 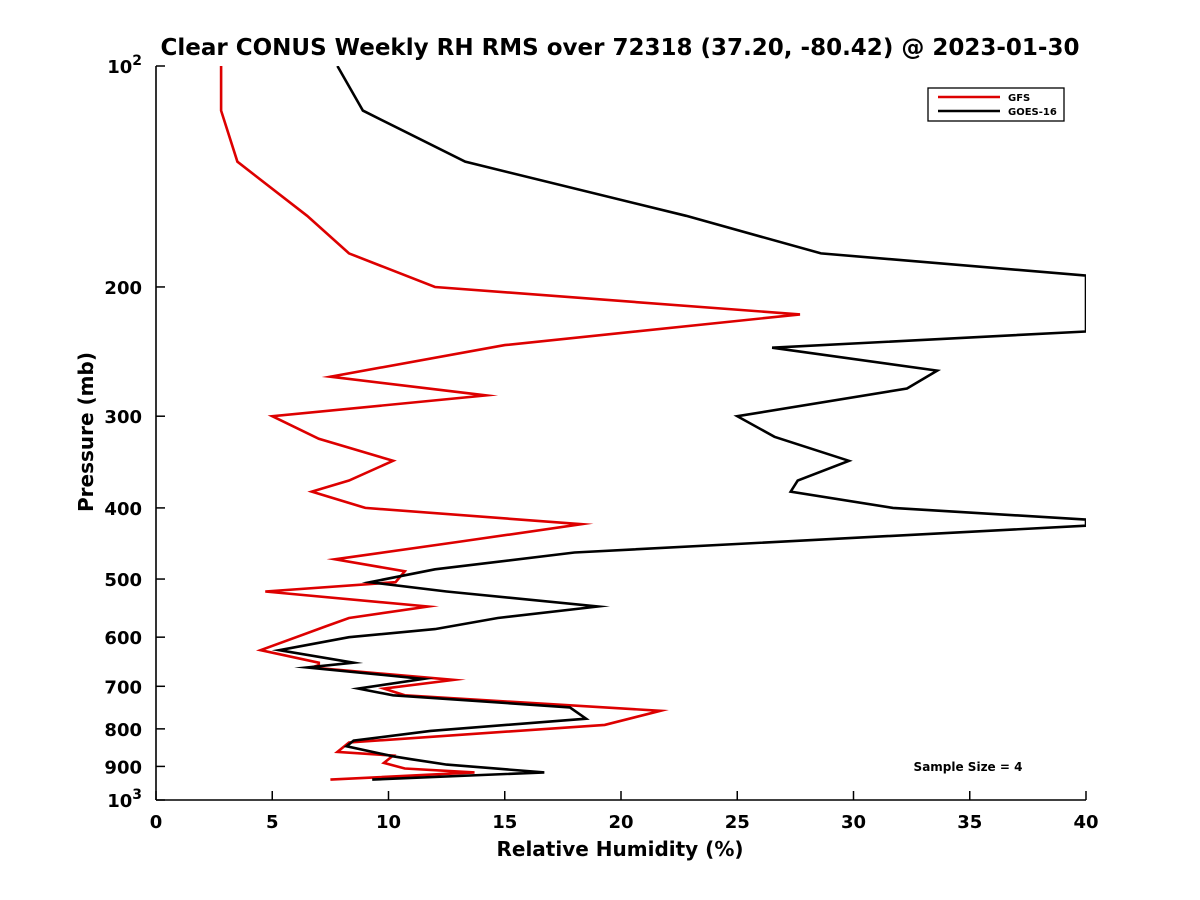 What do you see at coordinates (123, 687) in the screenshot?
I see `y-tick-label: 700` at bounding box center [123, 687].